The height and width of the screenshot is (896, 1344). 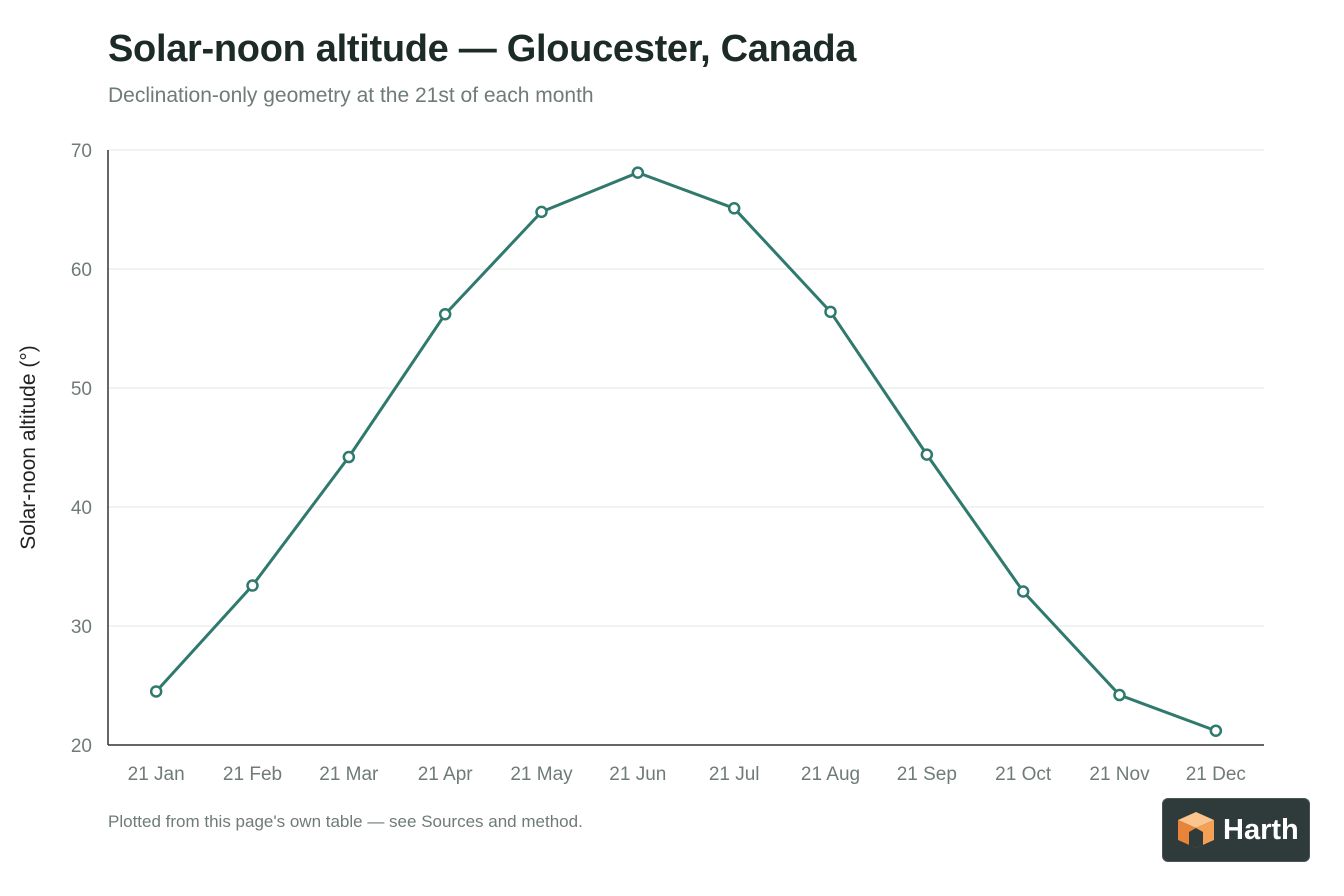 I want to click on x-tick-label: 21 Oct, so click(x=1023, y=774).